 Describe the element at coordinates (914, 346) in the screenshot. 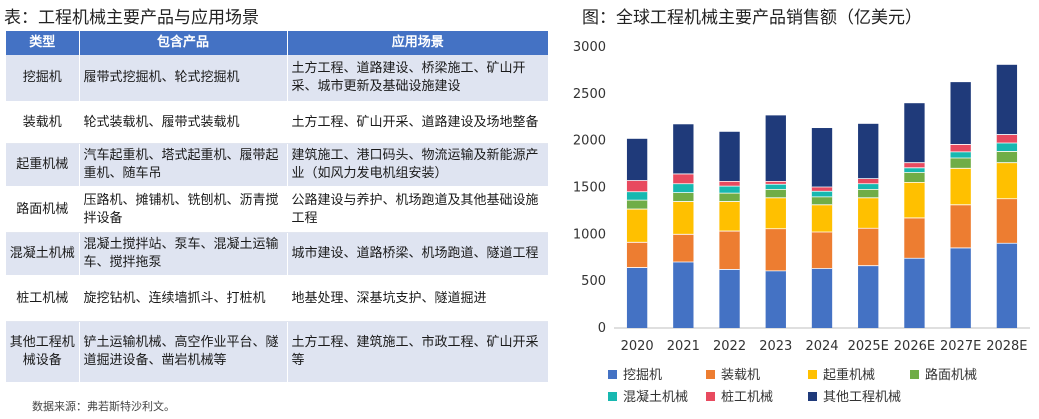

I see `x-tick-label: 2026E` at that location.